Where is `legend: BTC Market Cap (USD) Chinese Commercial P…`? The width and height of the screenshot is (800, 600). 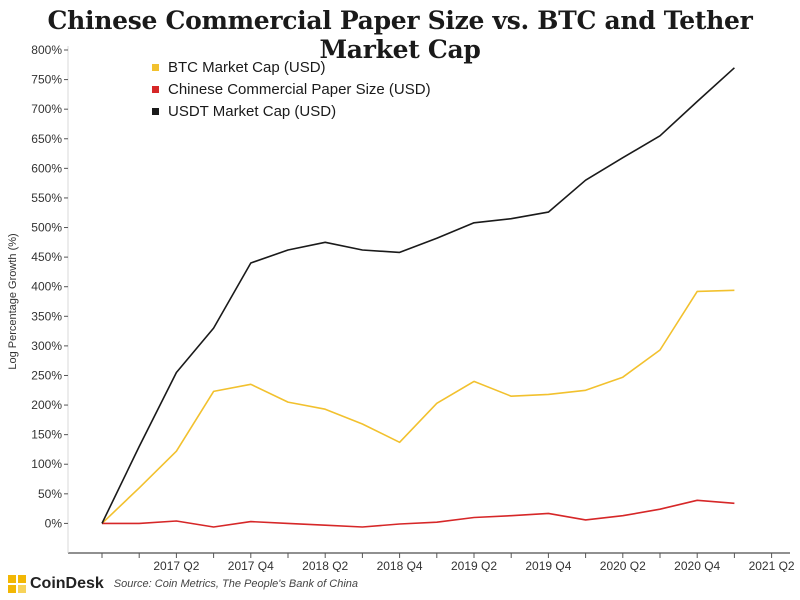
legend: BTC Market Cap (USD) Chinese Commercial P… is located at coordinates (291, 89).